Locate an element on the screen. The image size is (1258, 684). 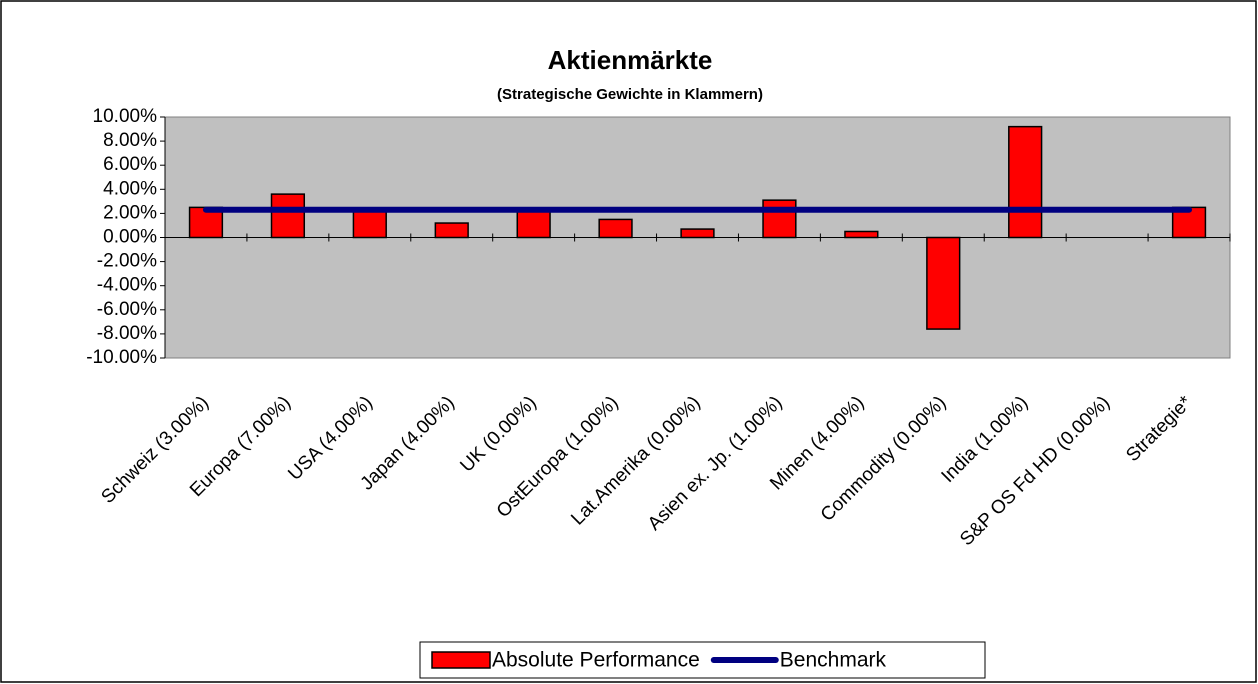
y-tick-label: 0.00% is located at coordinates (130, 237).